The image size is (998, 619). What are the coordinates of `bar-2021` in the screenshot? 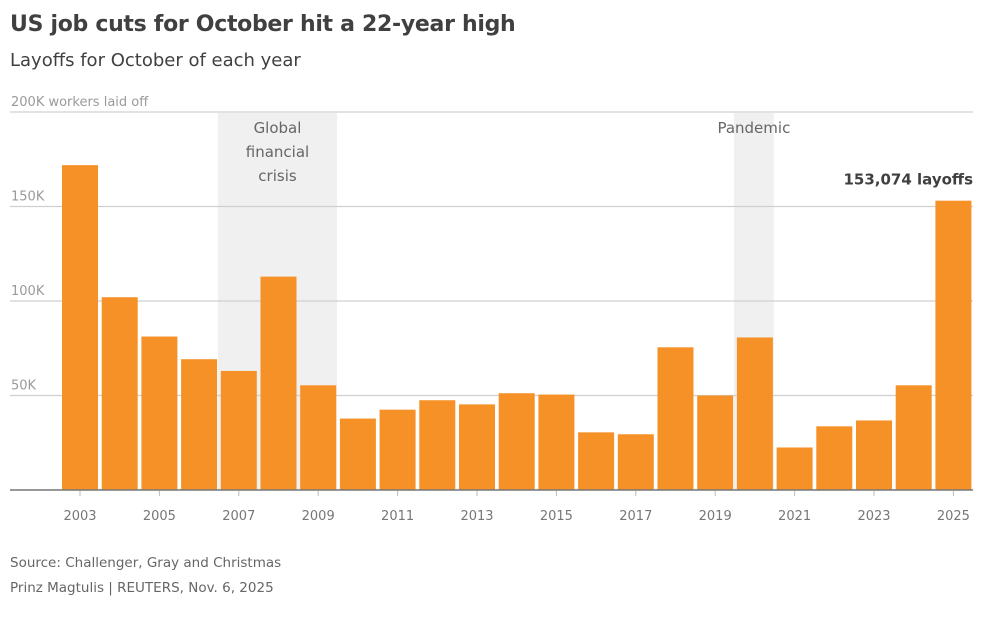 It's located at (794, 468).